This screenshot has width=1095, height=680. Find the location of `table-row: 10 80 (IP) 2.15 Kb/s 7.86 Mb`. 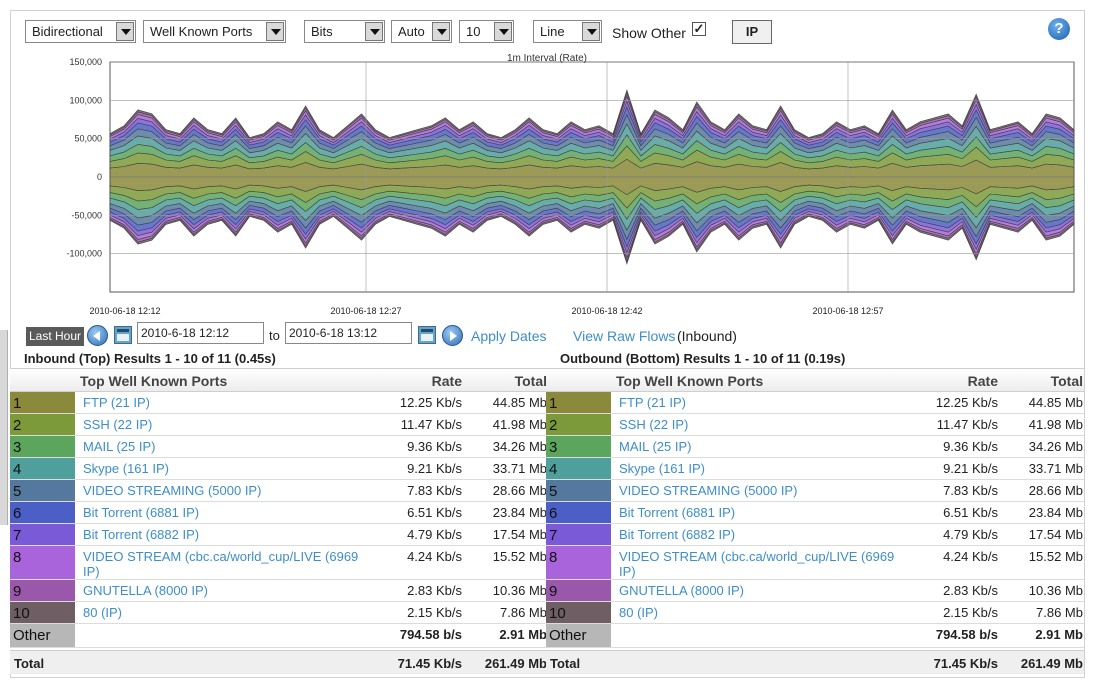

table-row: 10 80 (IP) 2.15 Kb/s 7.86 Mb is located at coordinates (279, 613).